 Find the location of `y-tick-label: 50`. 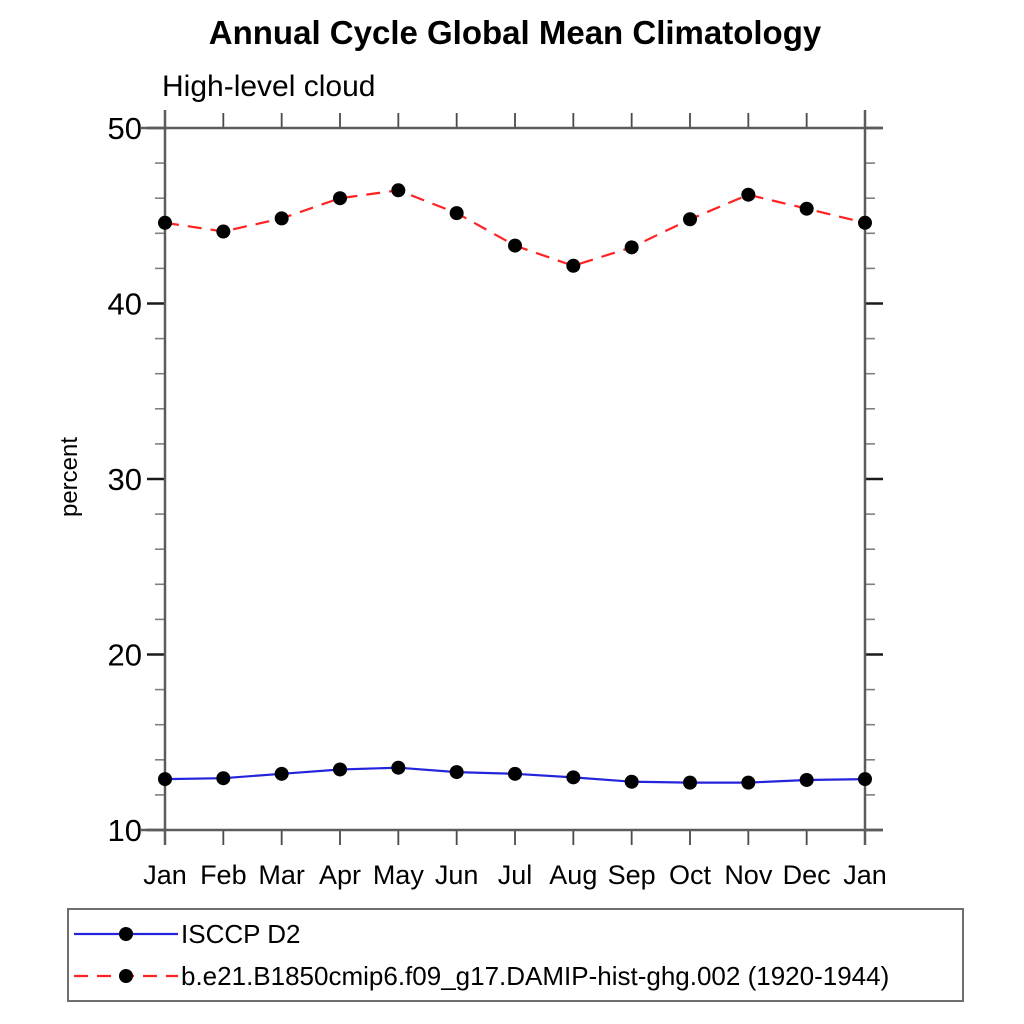

y-tick-label: 50 is located at coordinates (125, 128).